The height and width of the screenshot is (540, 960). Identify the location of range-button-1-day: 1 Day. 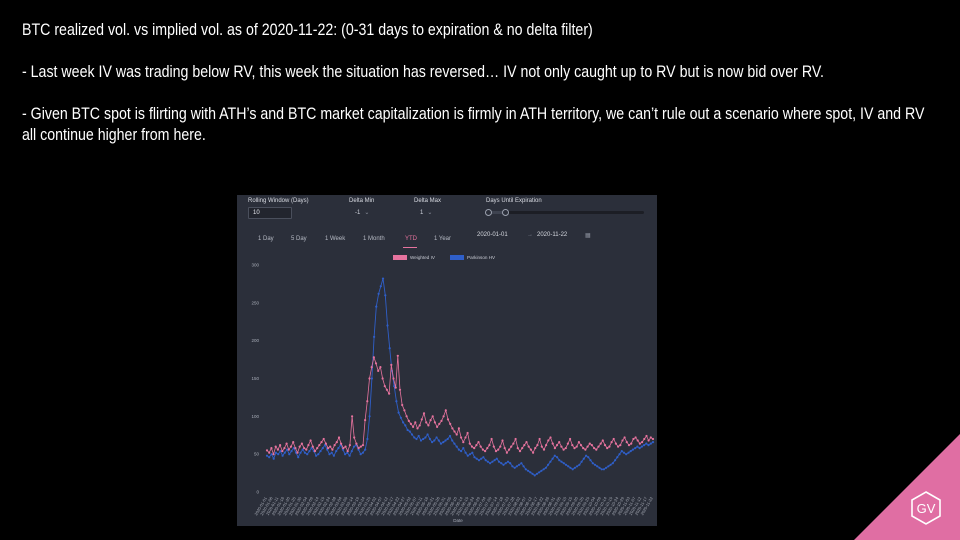
(266, 239).